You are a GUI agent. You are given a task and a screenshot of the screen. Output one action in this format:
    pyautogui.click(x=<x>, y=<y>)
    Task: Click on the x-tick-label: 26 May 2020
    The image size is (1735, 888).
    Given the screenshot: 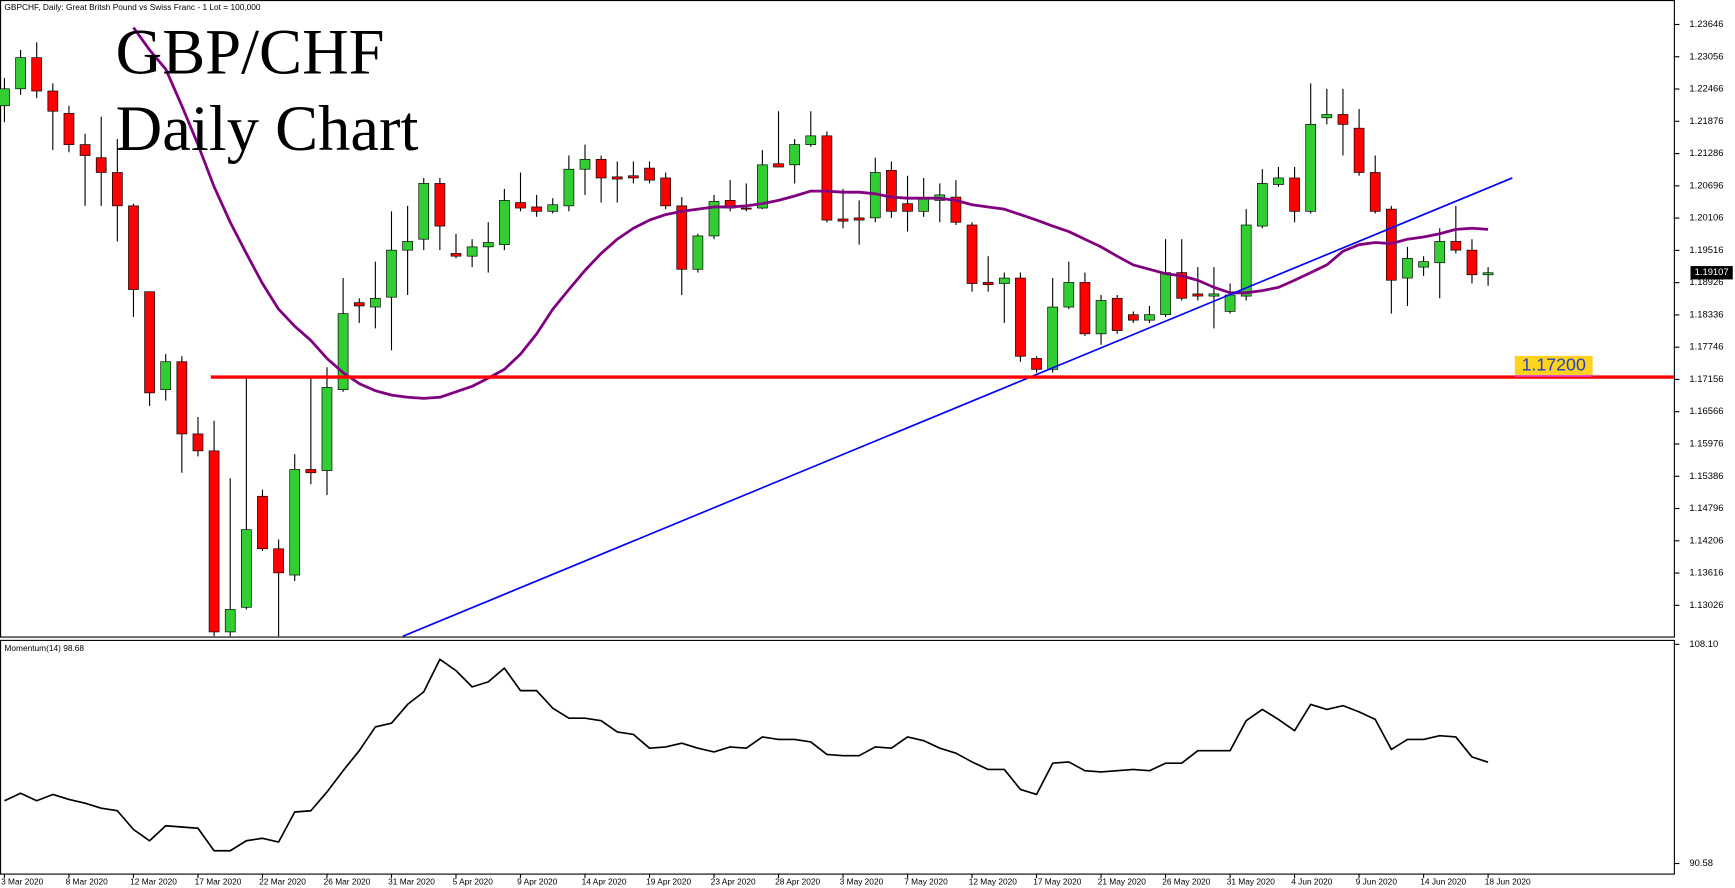 What is the action you would take?
    pyautogui.click(x=1186, y=882)
    